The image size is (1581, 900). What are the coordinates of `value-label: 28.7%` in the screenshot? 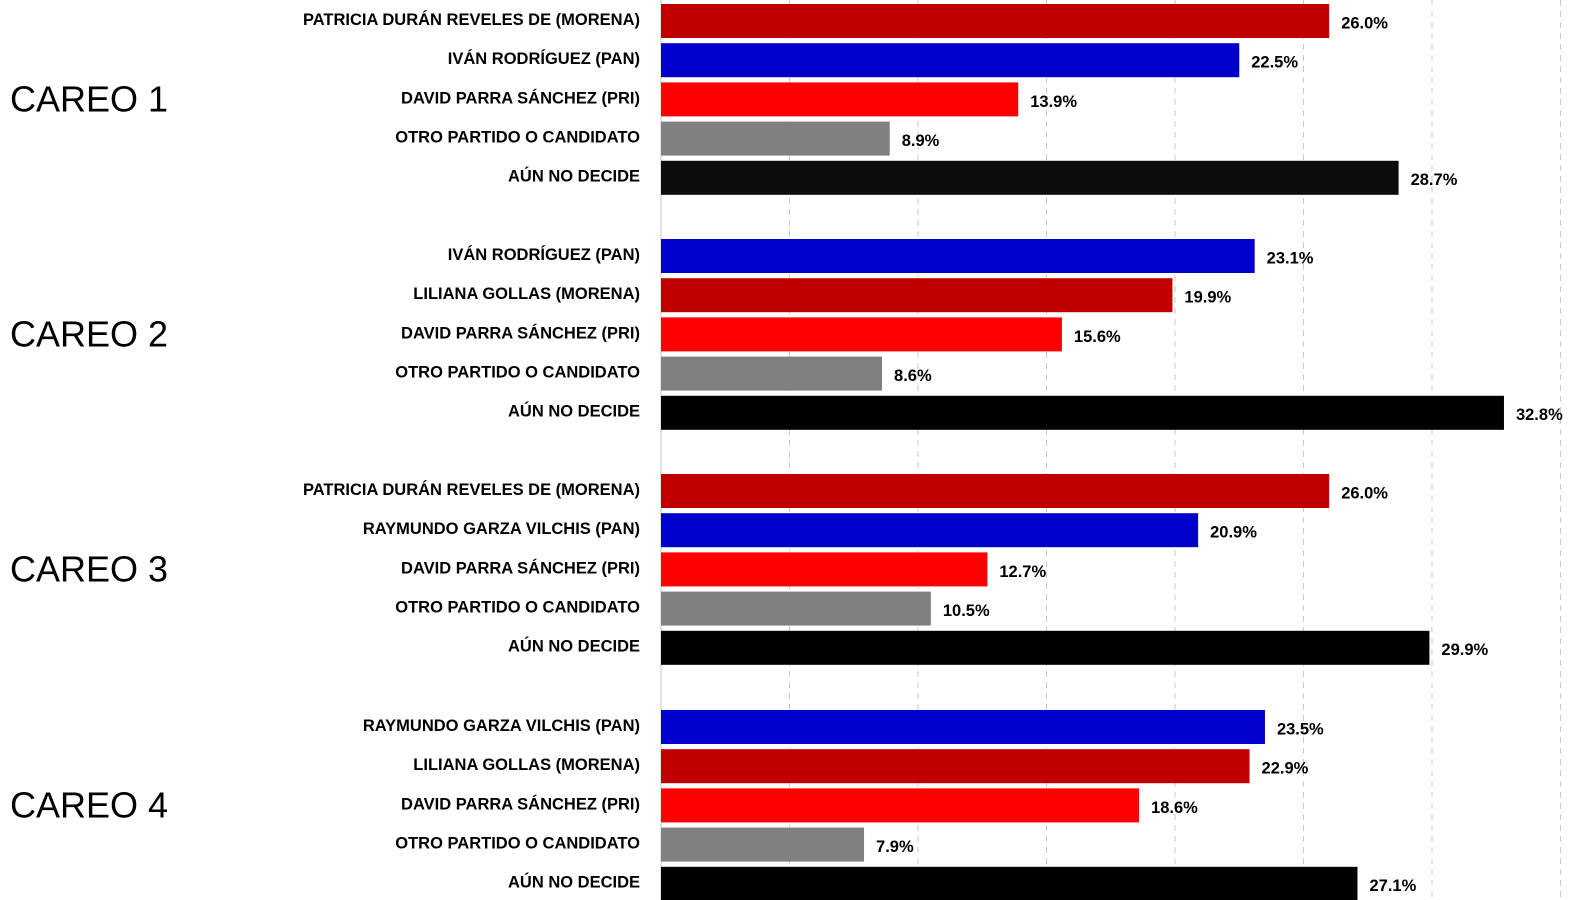 It's located at (1434, 180).